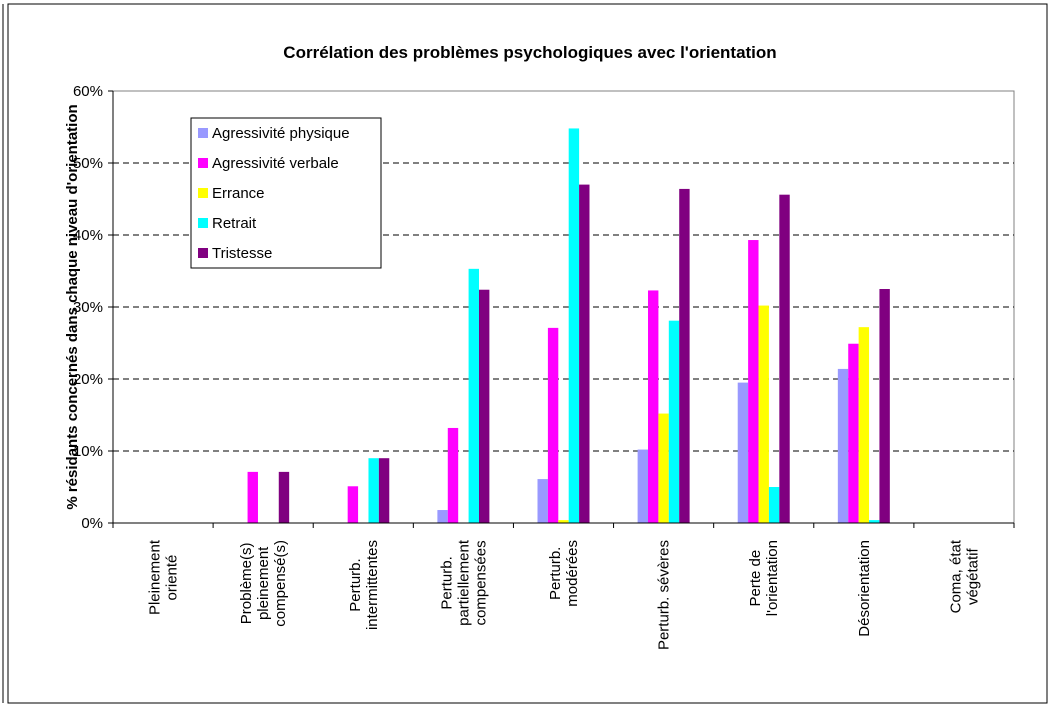 This screenshot has width=1055, height=713. I want to click on x-tick-label: l'orientation, so click(772, 578).